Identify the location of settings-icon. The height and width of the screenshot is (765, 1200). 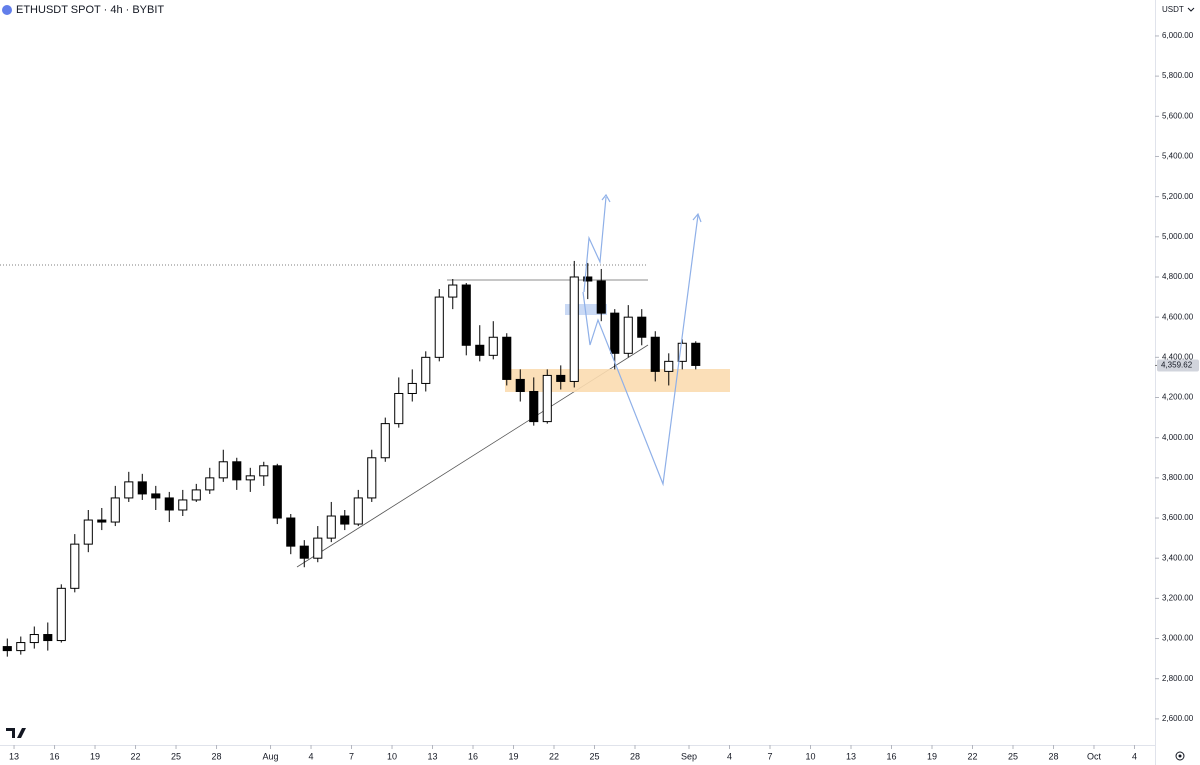
(1180, 756).